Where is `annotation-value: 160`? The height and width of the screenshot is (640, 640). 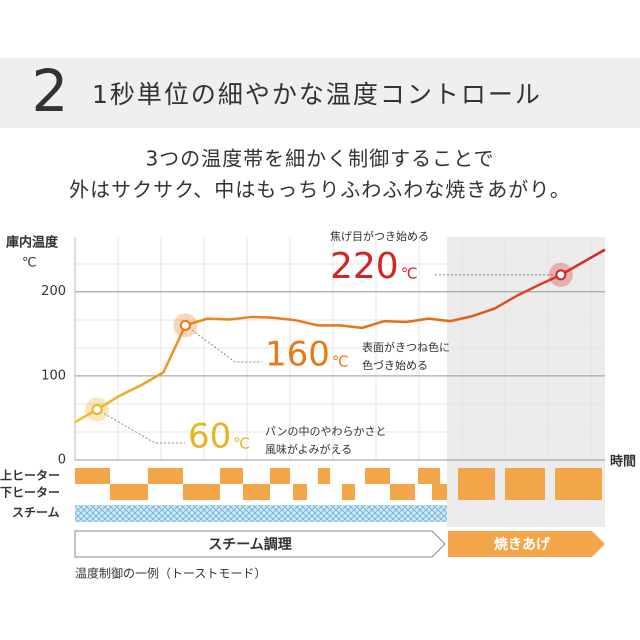 annotation-value: 160 is located at coordinates (297, 355).